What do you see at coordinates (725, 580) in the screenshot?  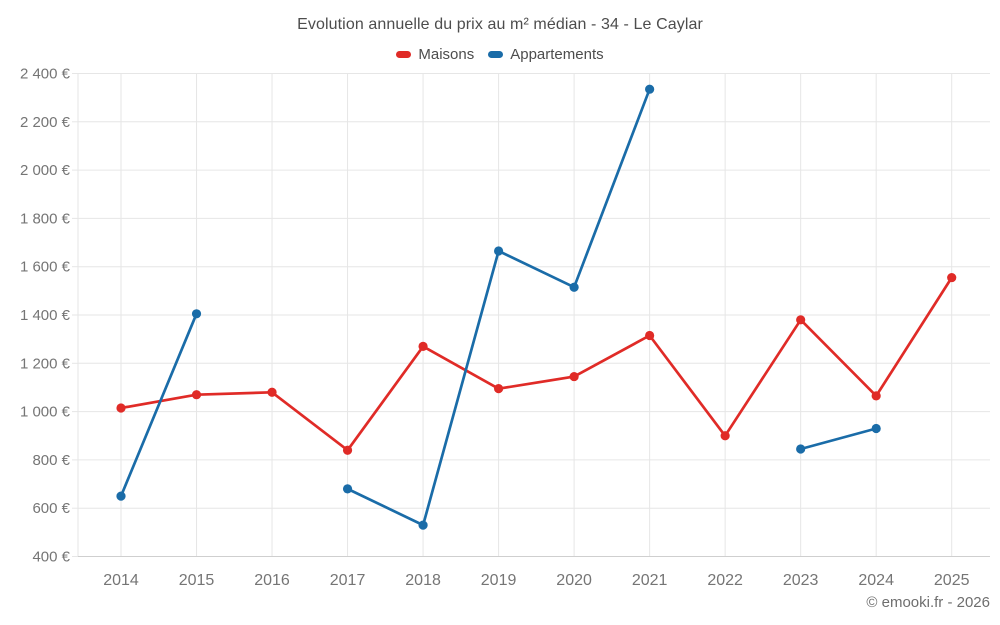 I see `x-axis-label: 2022` at bounding box center [725, 580].